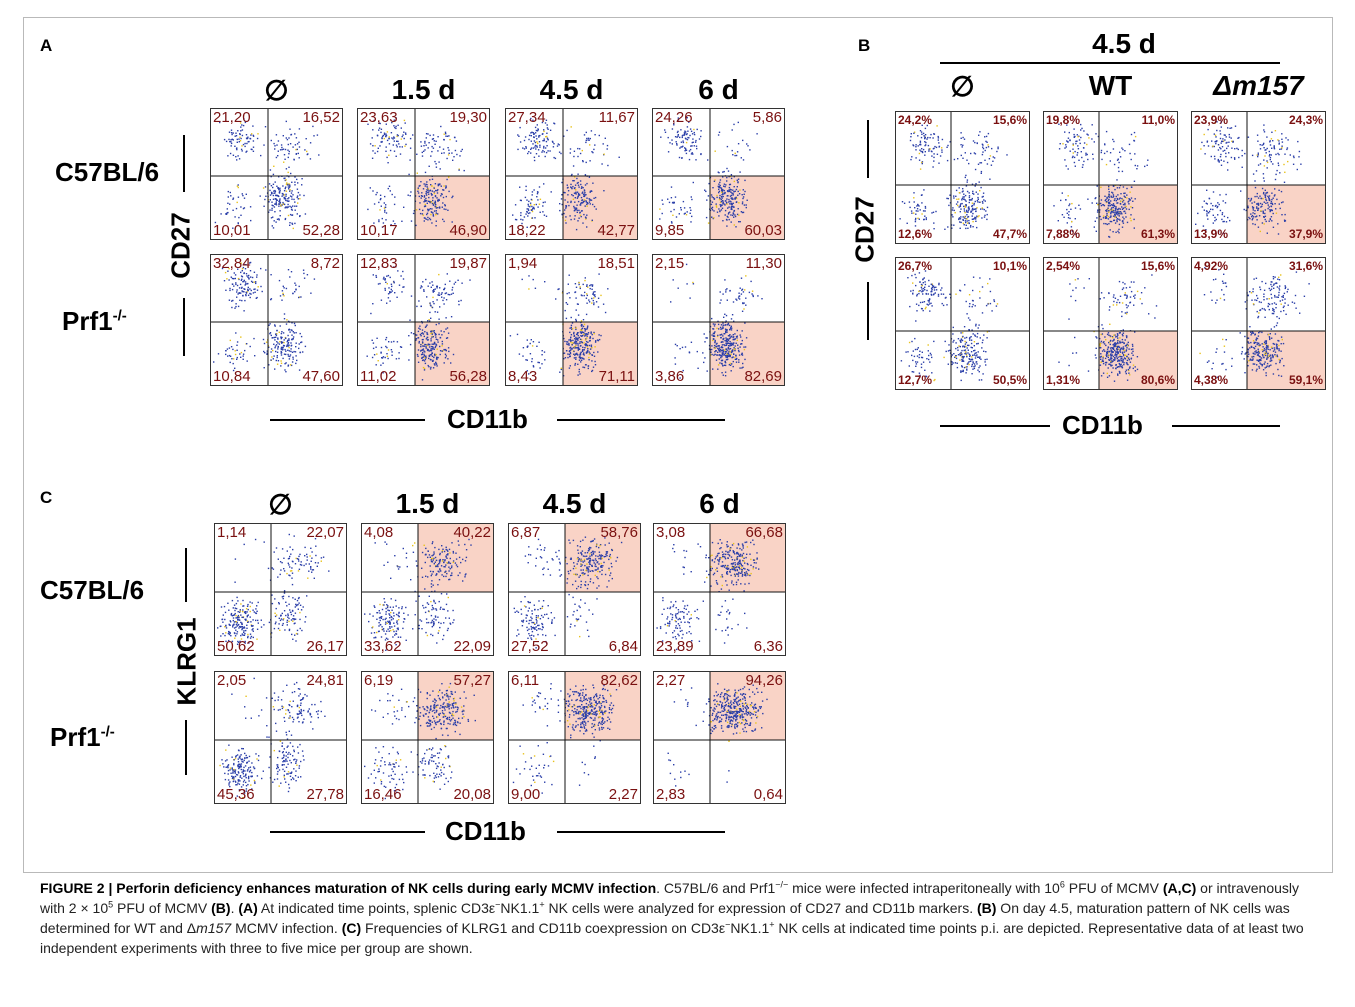  What do you see at coordinates (616, 263) in the screenshot?
I see `quadrant-value-tr: 18,51` at bounding box center [616, 263].